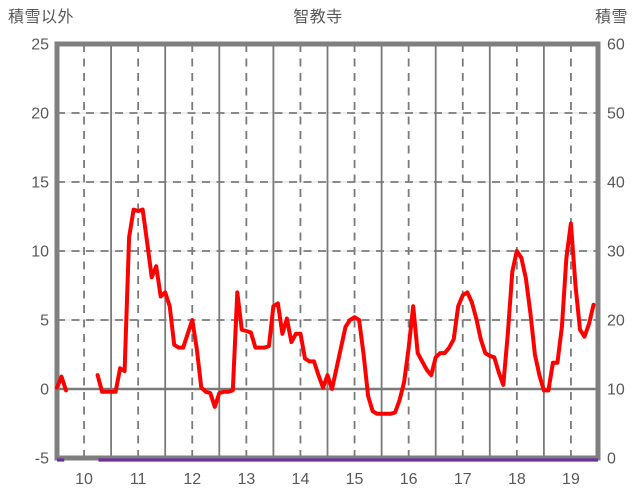  What do you see at coordinates (409, 479) in the screenshot?
I see `x-tick-label: 16` at bounding box center [409, 479].